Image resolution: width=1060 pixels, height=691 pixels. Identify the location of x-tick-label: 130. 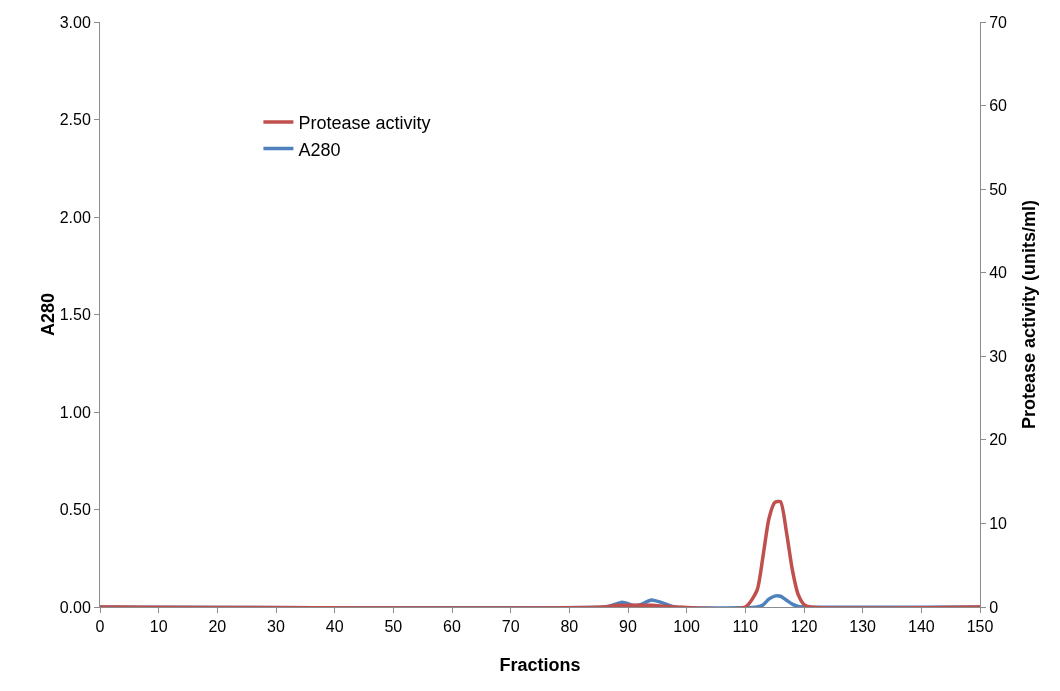
(863, 627).